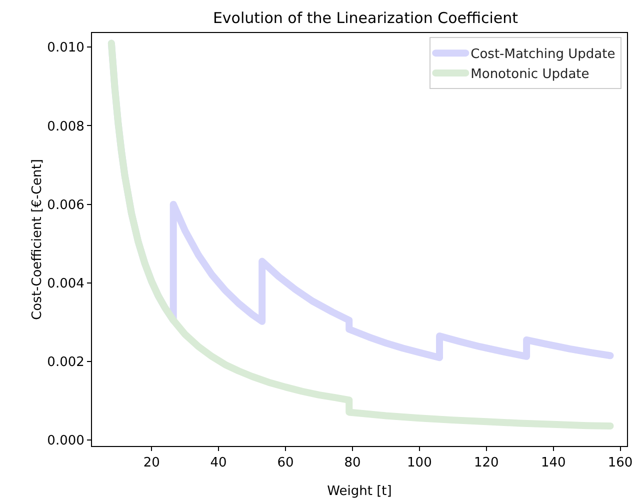 Image resolution: width=643 pixels, height=500 pixels. I want to click on x-tick-label: 120, so click(486, 463).